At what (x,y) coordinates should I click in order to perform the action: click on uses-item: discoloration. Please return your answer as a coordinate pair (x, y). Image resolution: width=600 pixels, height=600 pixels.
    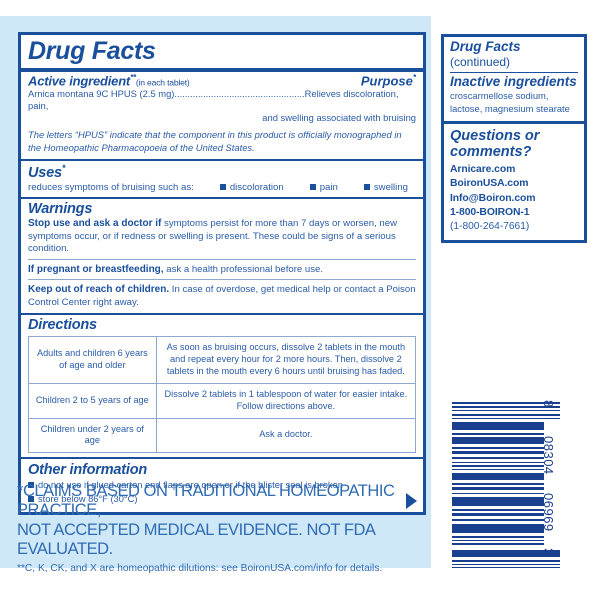
    Looking at the image, I should click on (251, 187).